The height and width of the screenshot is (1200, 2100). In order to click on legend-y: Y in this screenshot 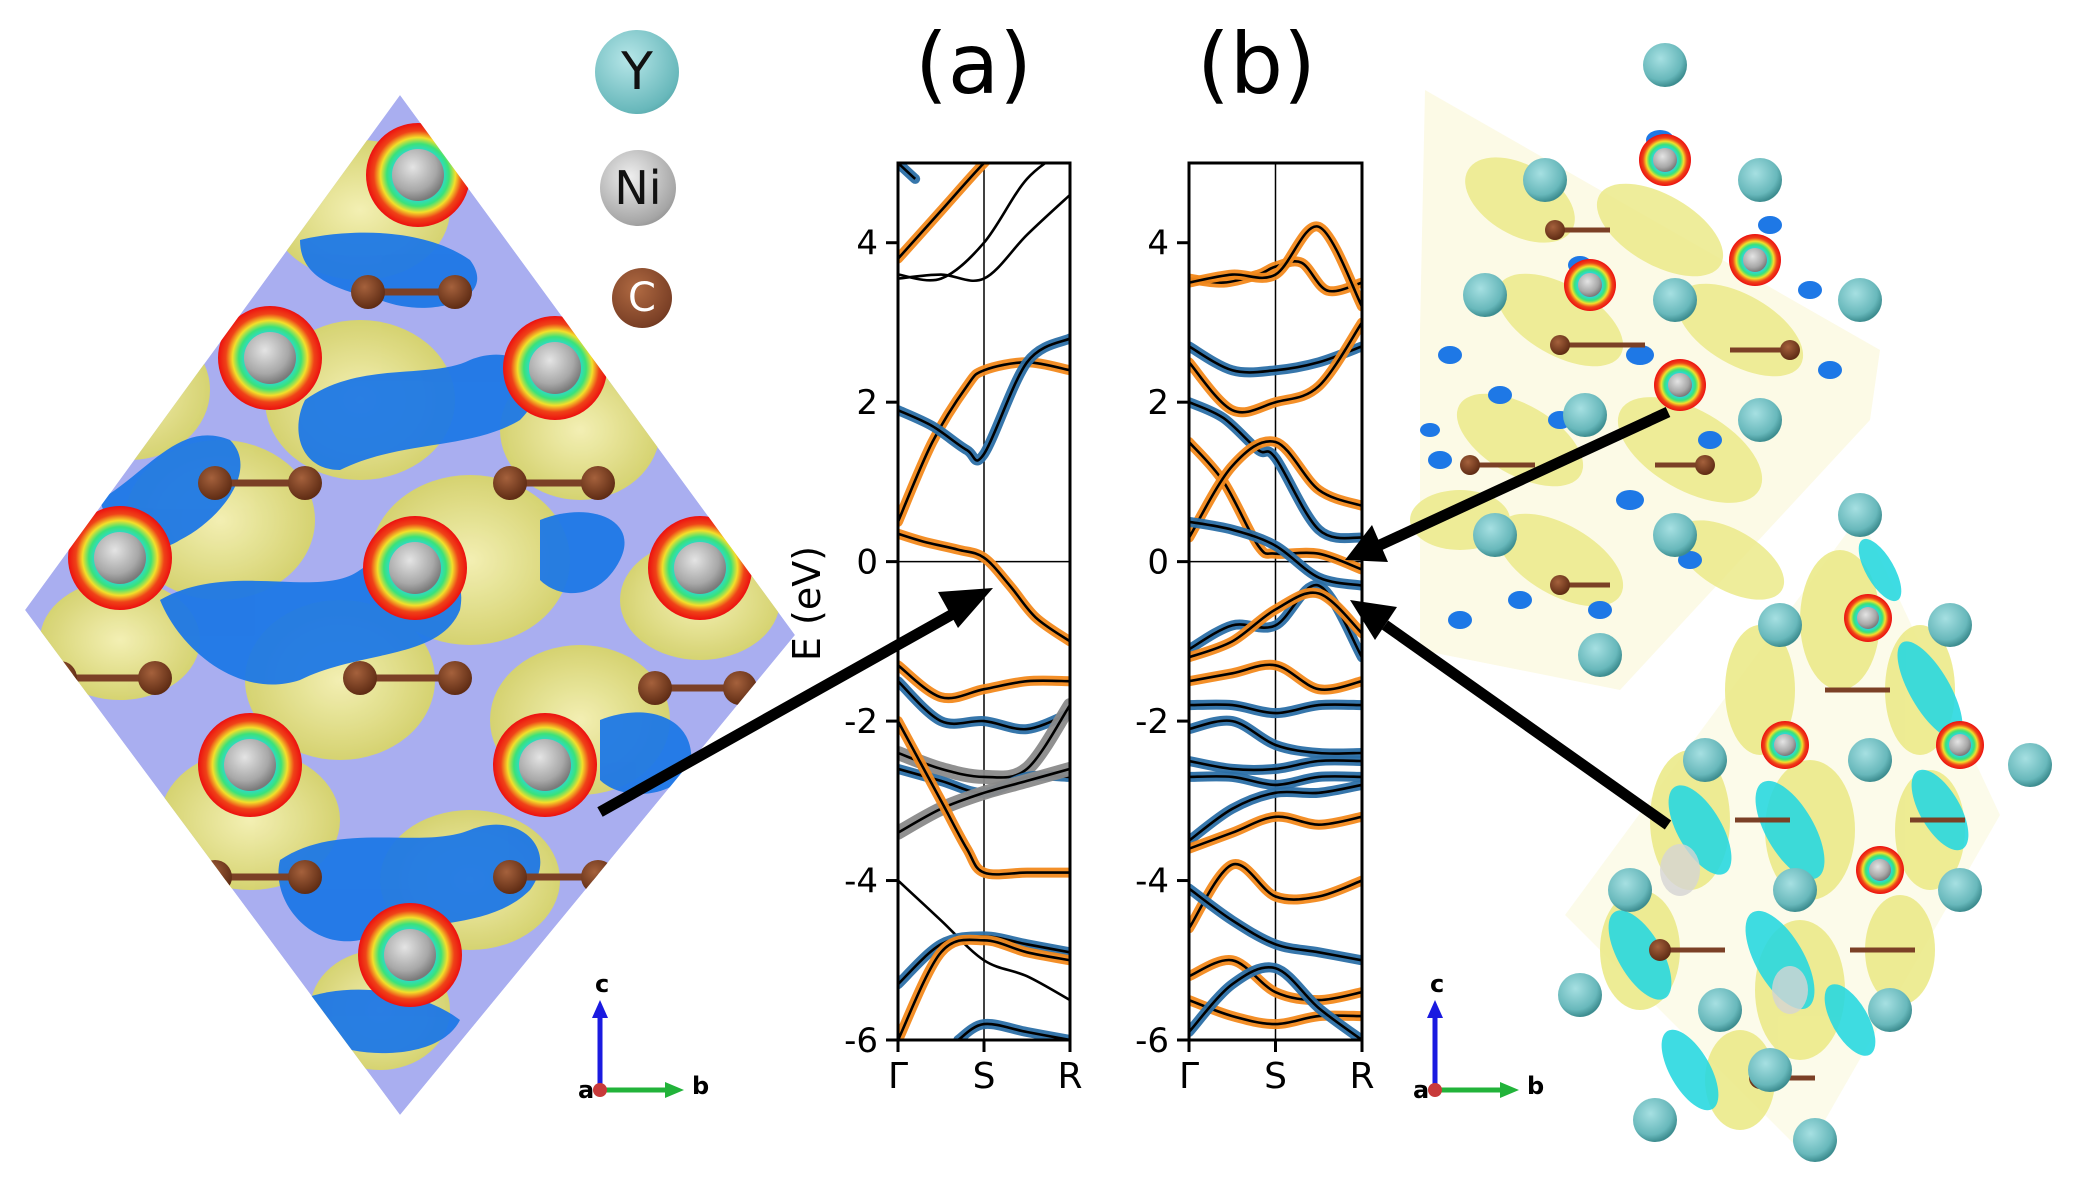, I will do `click(637, 72)`.